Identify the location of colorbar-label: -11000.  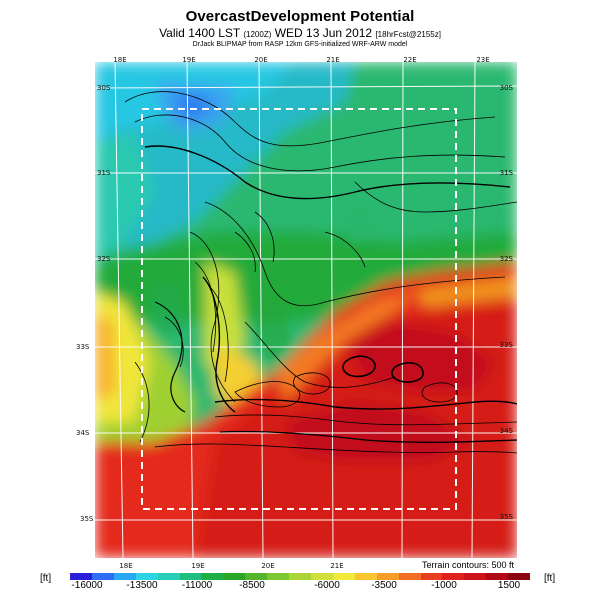
(197, 585).